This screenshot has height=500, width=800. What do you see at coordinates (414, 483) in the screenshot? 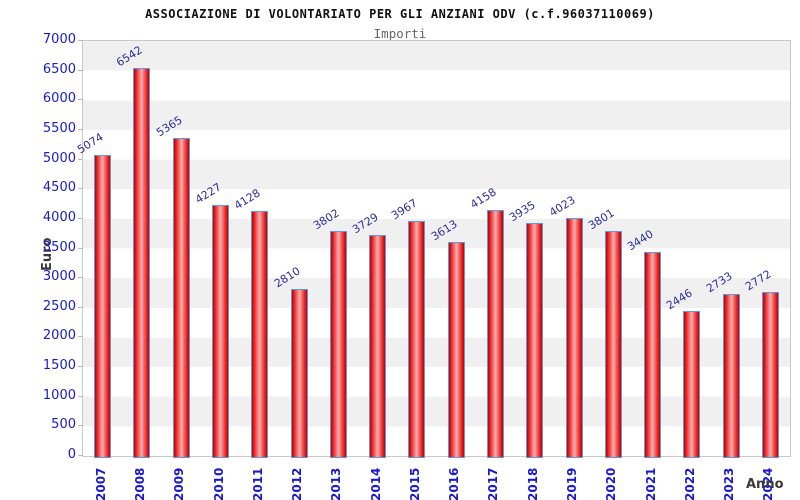
I see `x-tick-label: 2015` at bounding box center [414, 483].